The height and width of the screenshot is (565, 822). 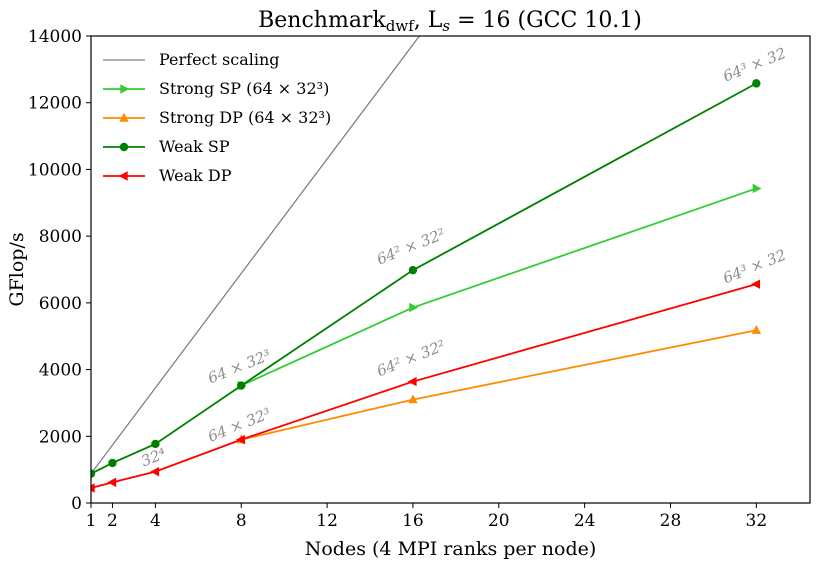 I want to click on legend-entry: Weak SP, so click(x=166, y=146).